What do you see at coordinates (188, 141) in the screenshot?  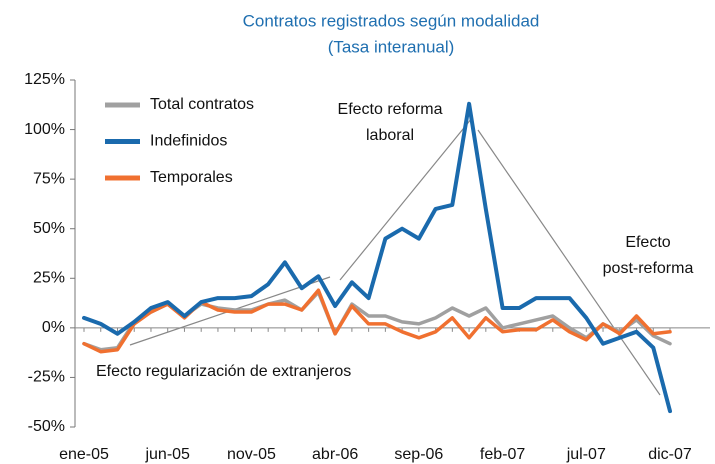 I see `legend-label: Indefinidos` at bounding box center [188, 141].